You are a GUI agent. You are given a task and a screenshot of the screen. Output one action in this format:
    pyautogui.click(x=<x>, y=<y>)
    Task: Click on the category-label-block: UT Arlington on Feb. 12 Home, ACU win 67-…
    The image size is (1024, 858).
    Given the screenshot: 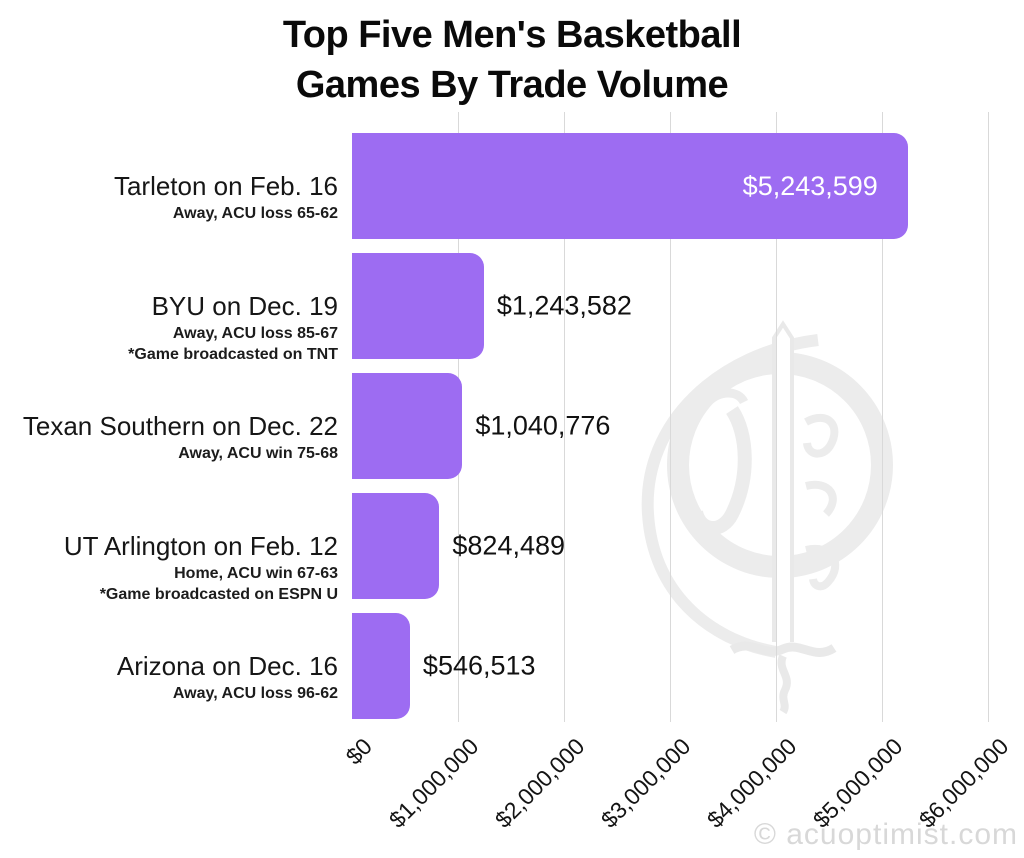 What is the action you would take?
    pyautogui.click(x=201, y=567)
    